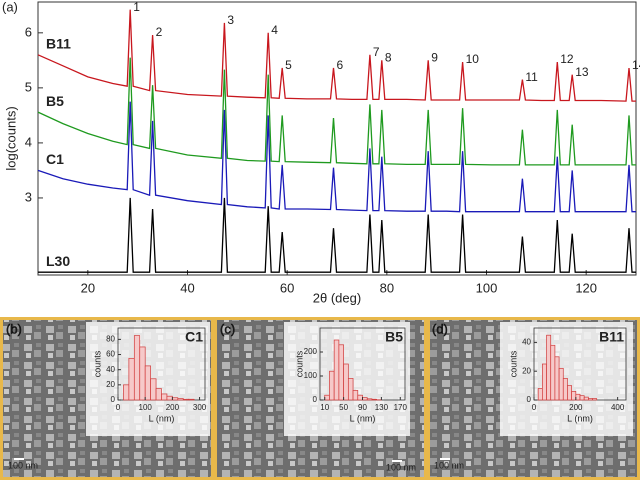 This screenshot has height=480, width=640. Describe the element at coordinates (324, 407) in the screenshot. I see `x-tick-label: 10` at that location.